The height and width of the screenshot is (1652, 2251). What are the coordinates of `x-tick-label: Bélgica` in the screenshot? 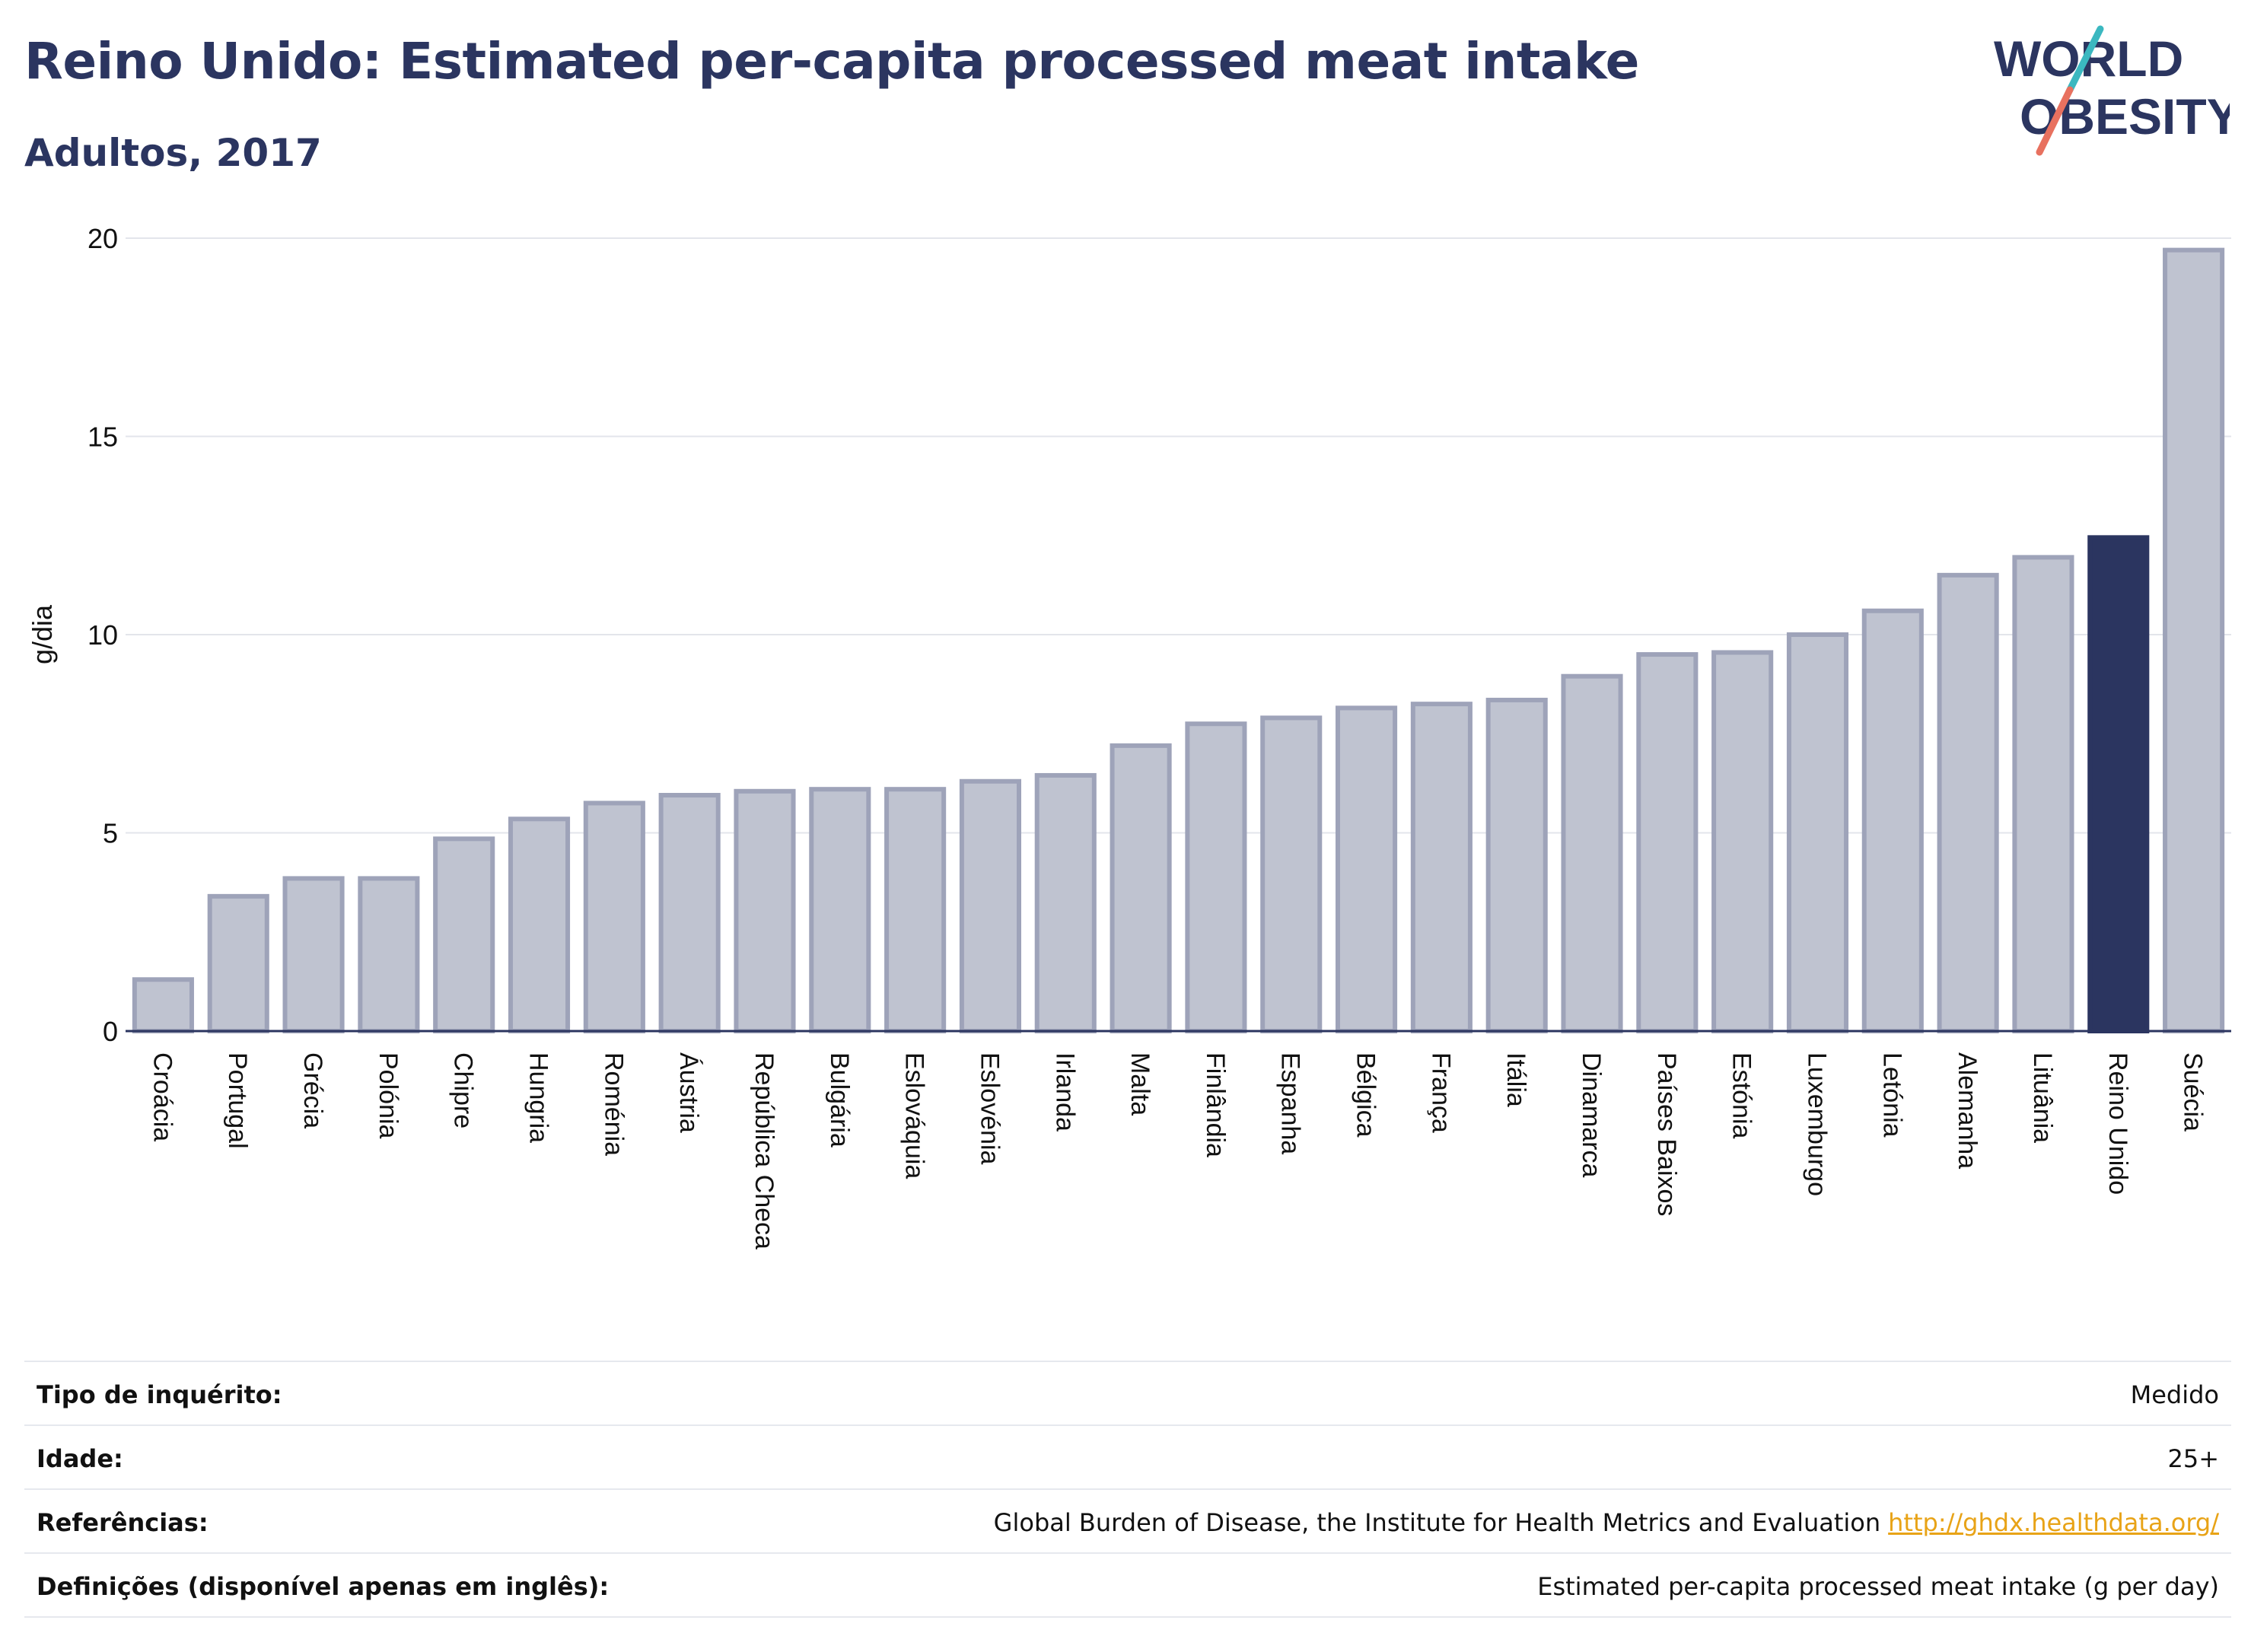 It's located at (1366, 1095).